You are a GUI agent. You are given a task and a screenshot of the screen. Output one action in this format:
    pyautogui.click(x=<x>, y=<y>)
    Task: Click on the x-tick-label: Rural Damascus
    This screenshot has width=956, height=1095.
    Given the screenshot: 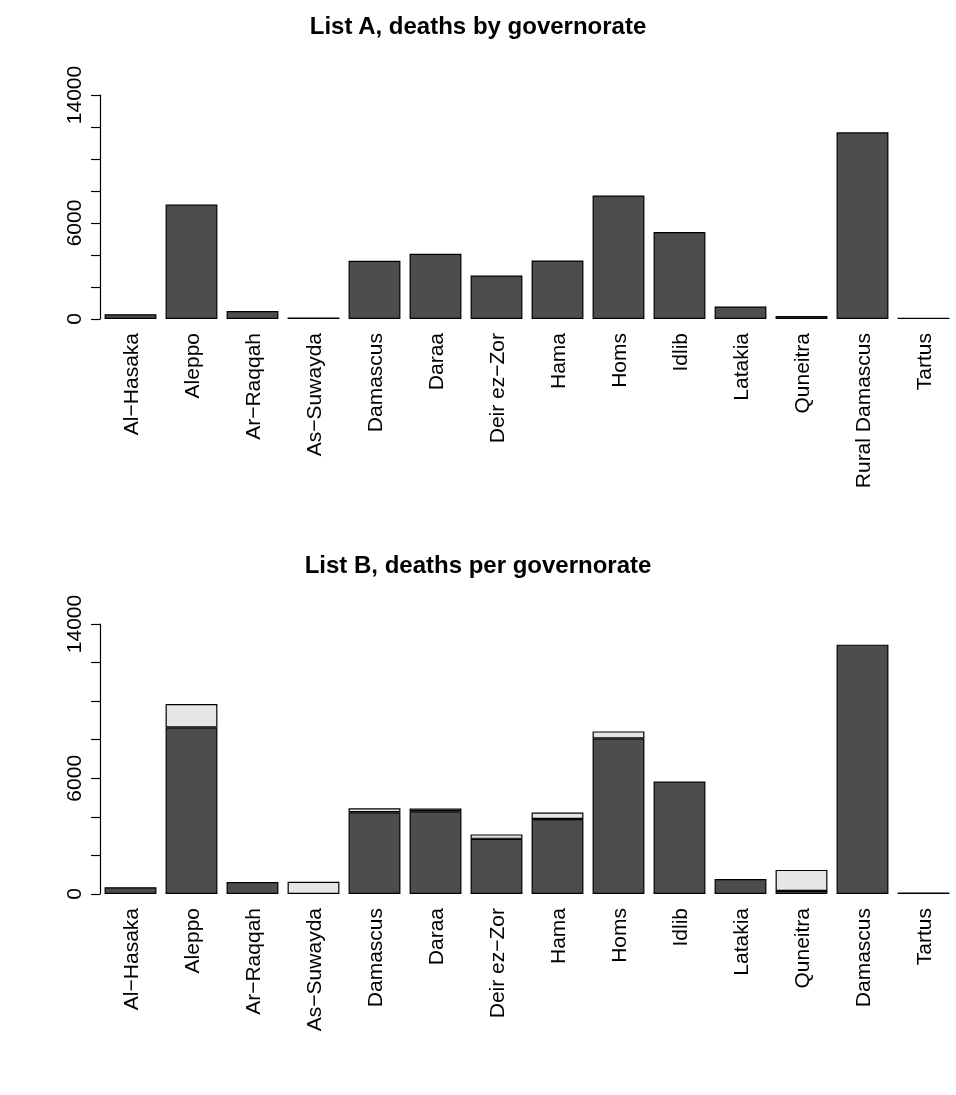 What is the action you would take?
    pyautogui.click(x=862, y=411)
    